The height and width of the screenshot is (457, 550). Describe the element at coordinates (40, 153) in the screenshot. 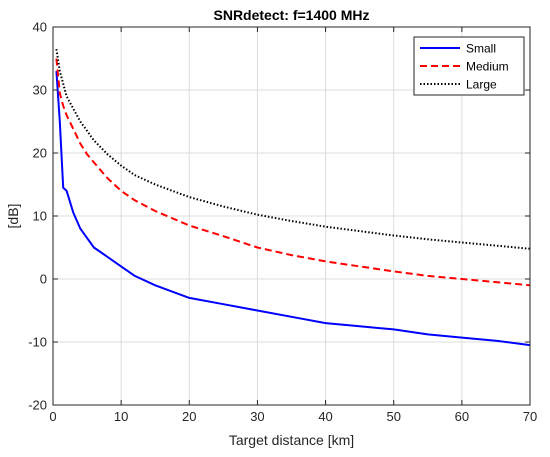

I see `y-tick-label: 20` at that location.